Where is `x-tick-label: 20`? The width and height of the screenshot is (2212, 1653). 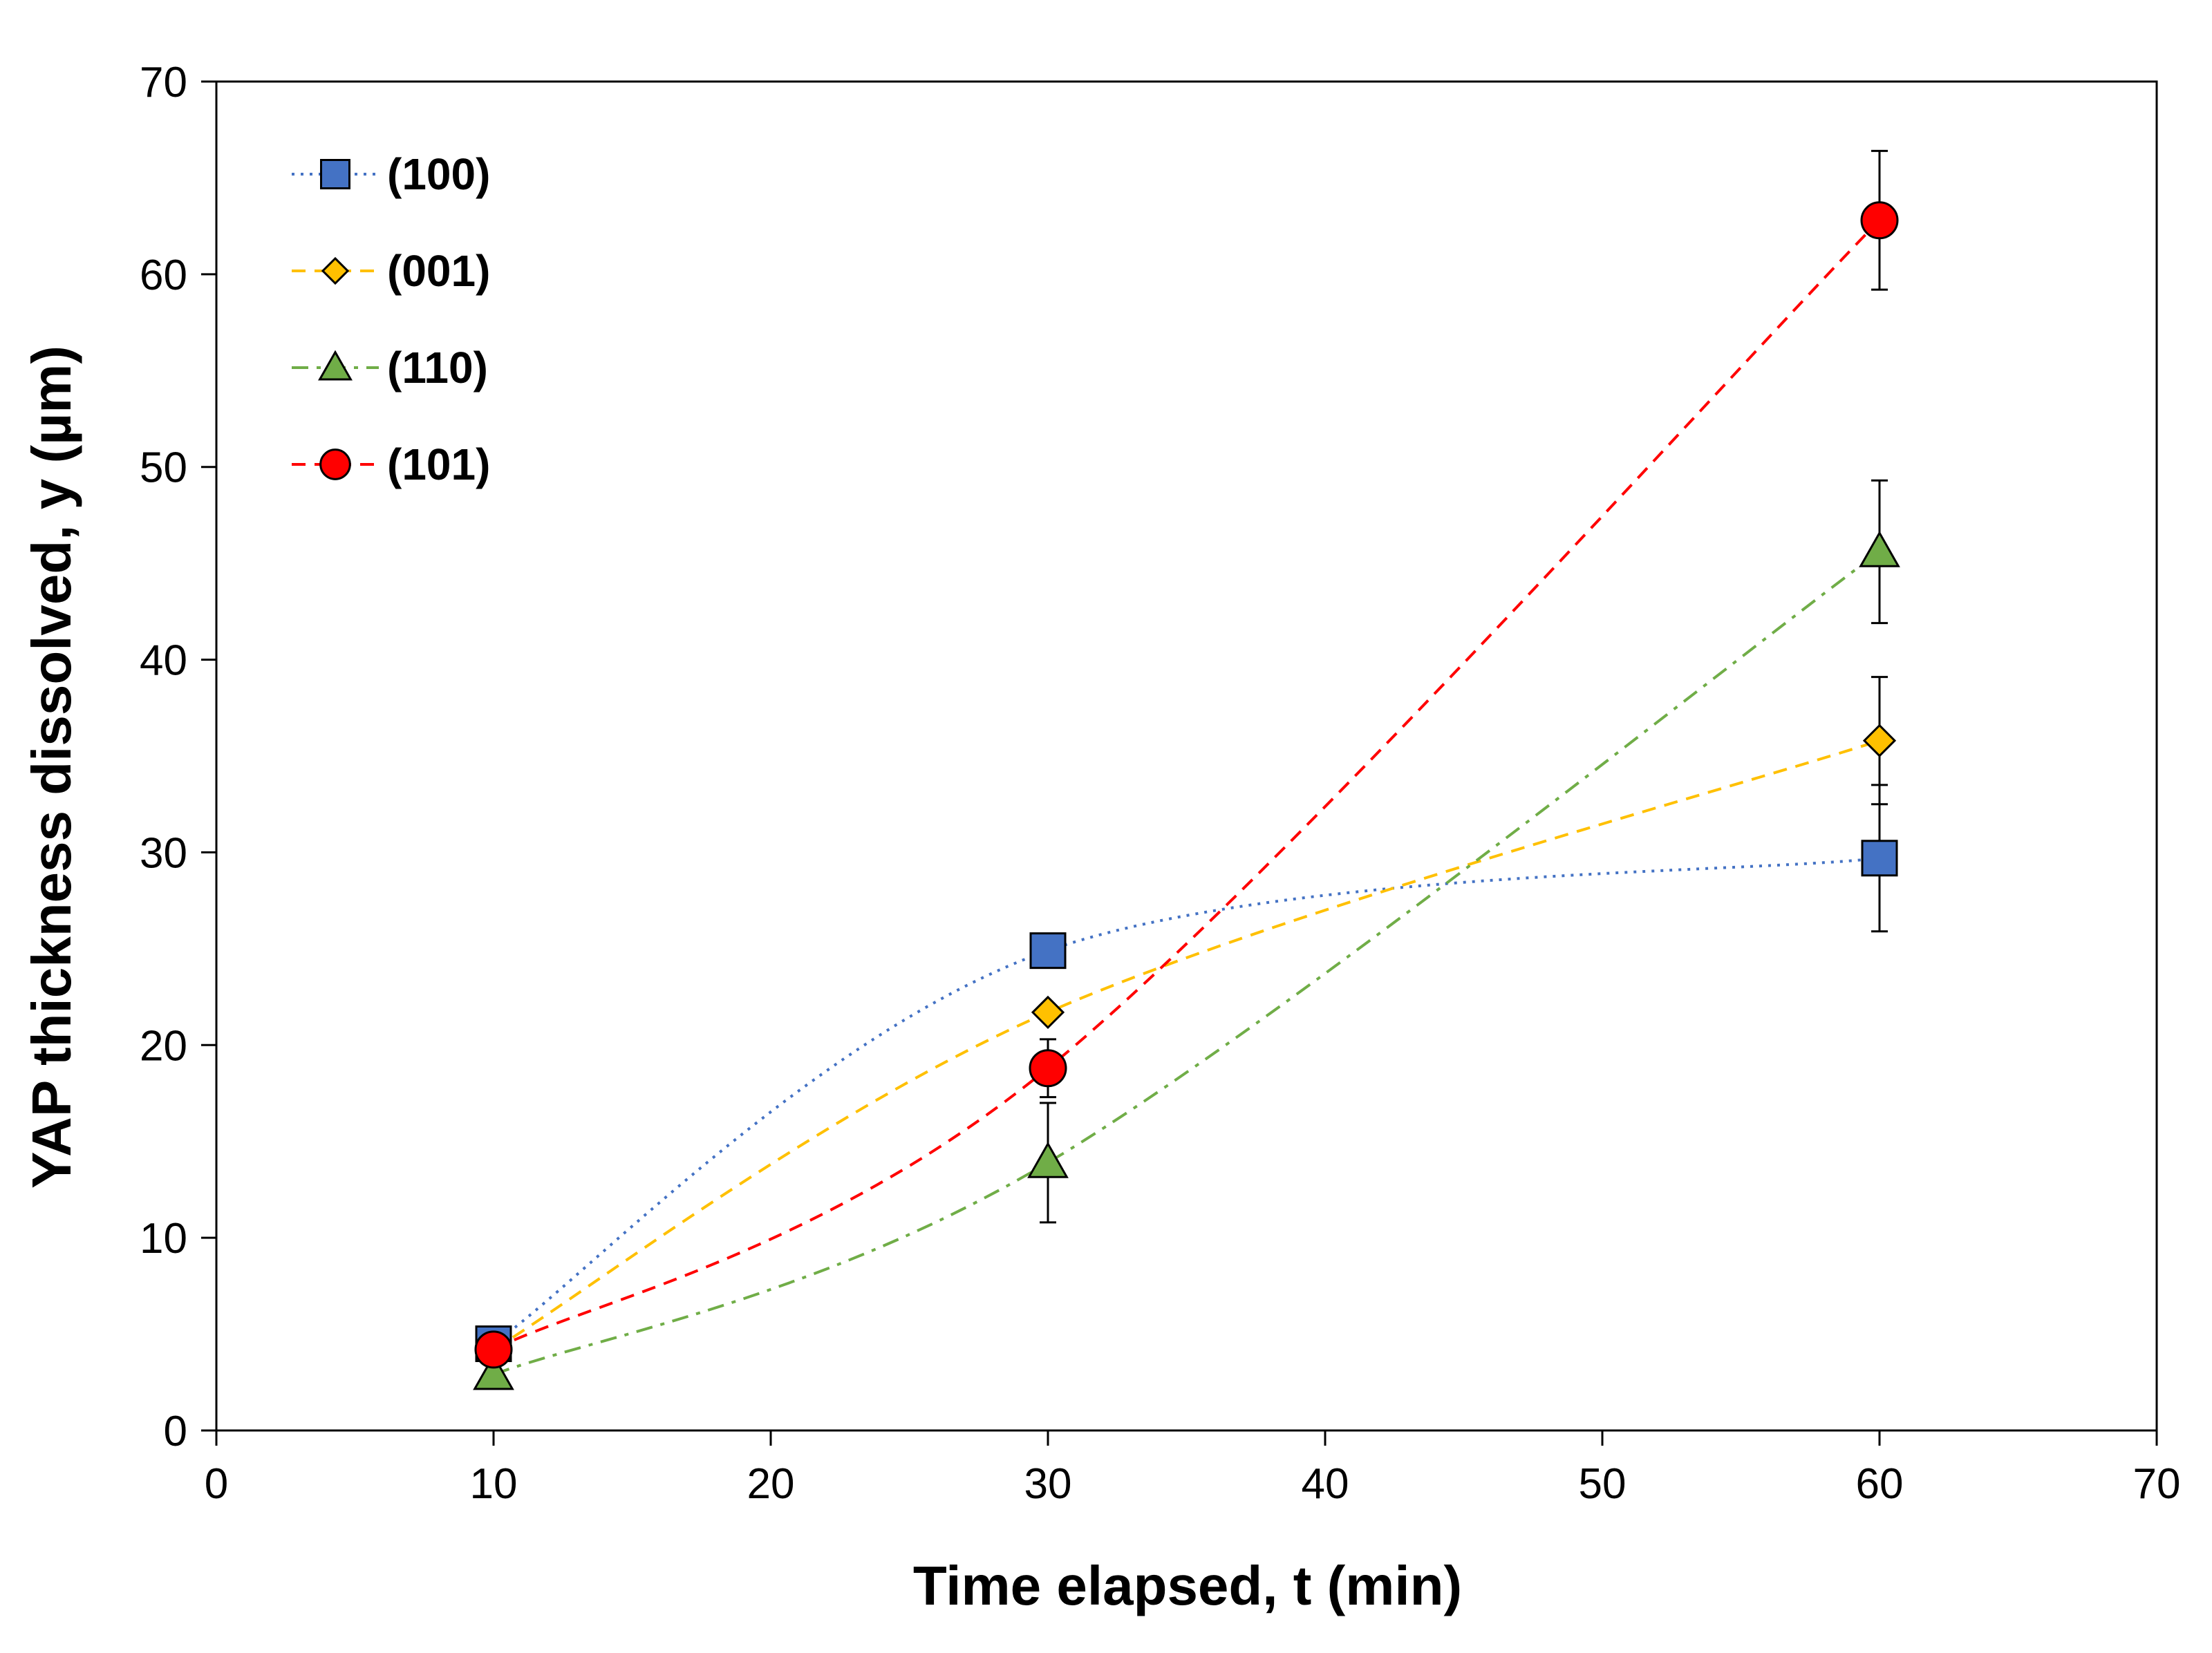
x-tick-label: 20 is located at coordinates (771, 1484).